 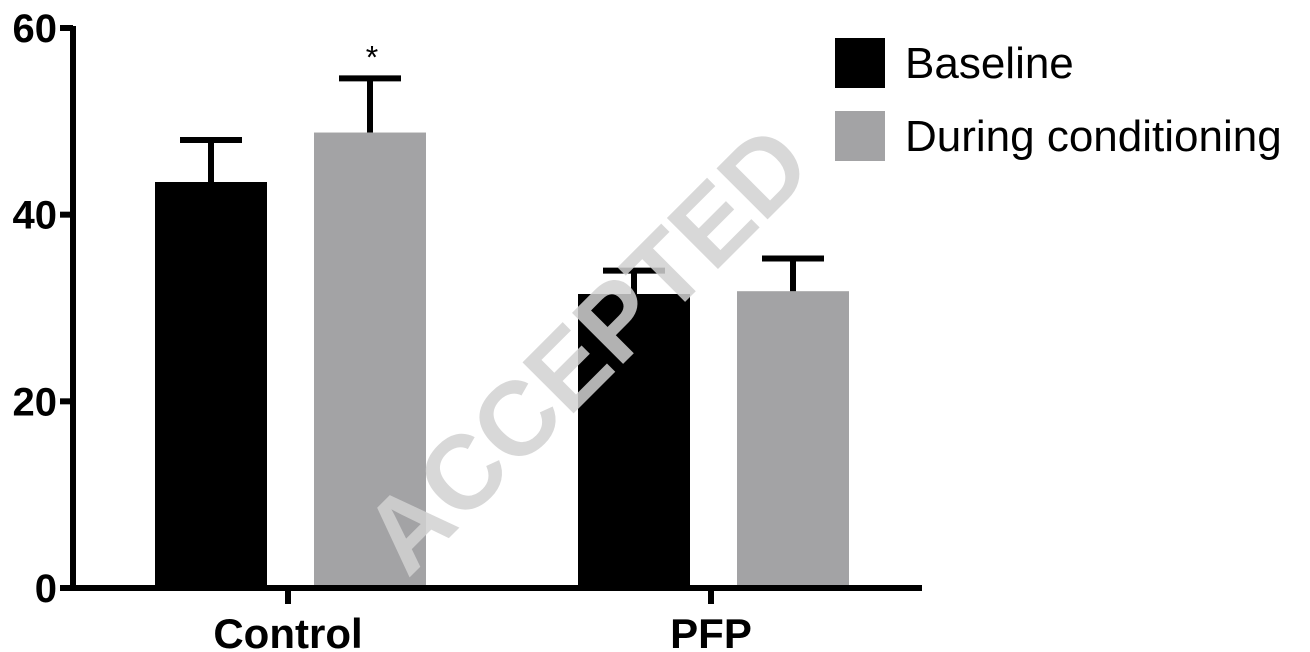 I want to click on bar-pfp-baseline, so click(x=634, y=441).